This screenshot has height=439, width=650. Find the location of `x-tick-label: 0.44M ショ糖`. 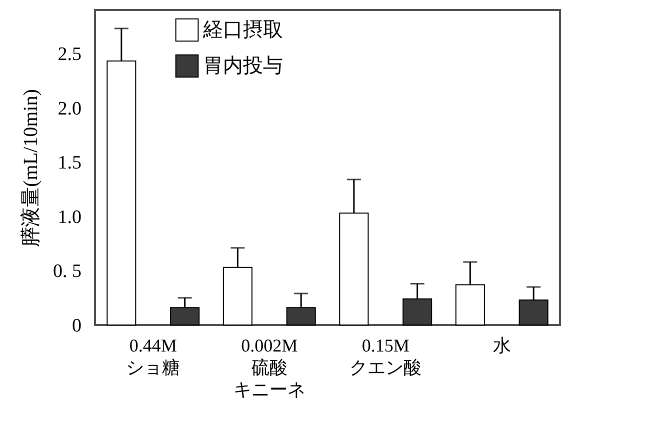

x-tick-label: 0.44M ショ糖 is located at coordinates (153, 357).